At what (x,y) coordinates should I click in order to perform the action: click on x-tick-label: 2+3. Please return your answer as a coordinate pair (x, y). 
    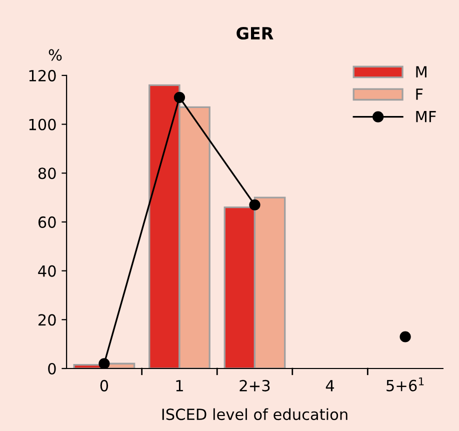
    Looking at the image, I should click on (255, 386).